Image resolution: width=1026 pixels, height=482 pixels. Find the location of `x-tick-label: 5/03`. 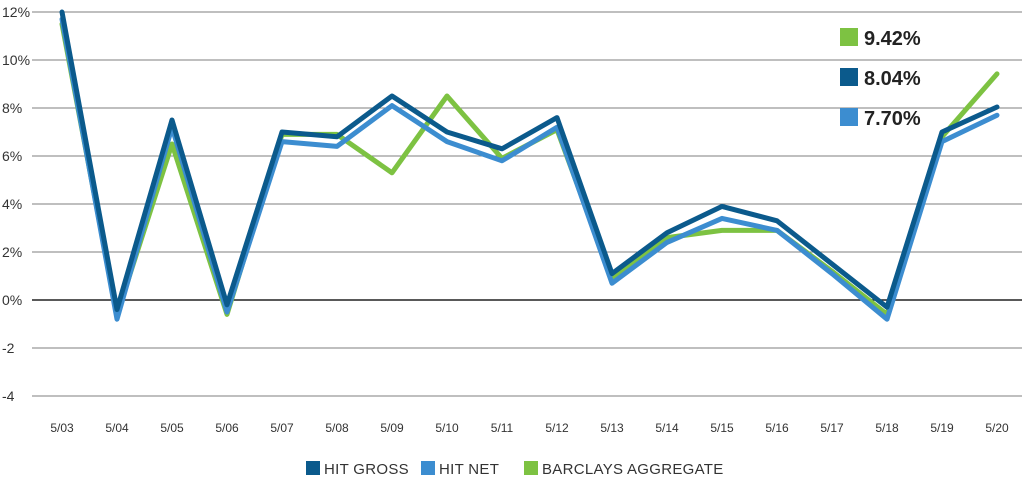

x-tick-label: 5/03 is located at coordinates (62, 428).